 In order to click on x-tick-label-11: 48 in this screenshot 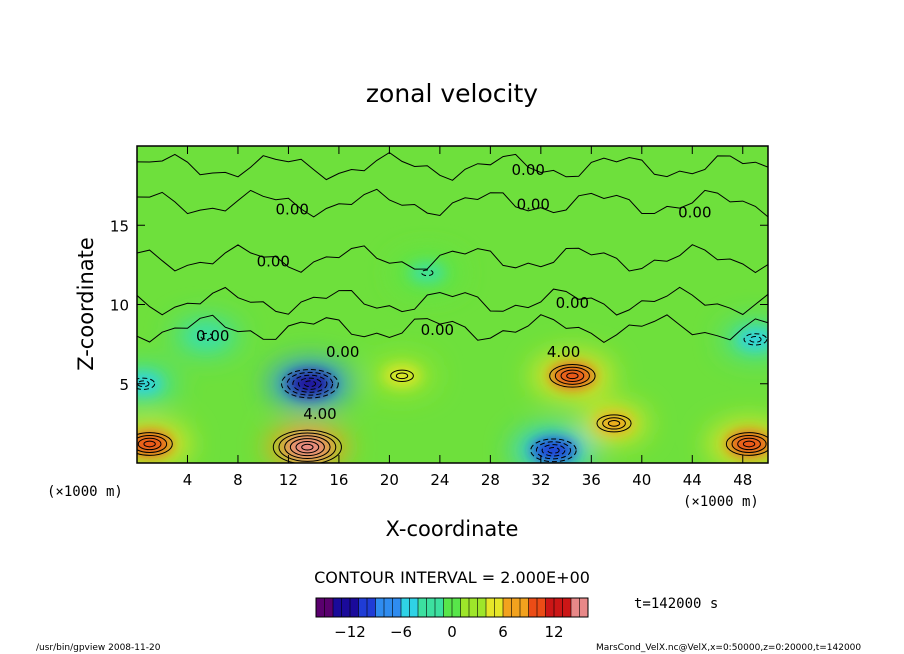, I will do `click(742, 480)`.